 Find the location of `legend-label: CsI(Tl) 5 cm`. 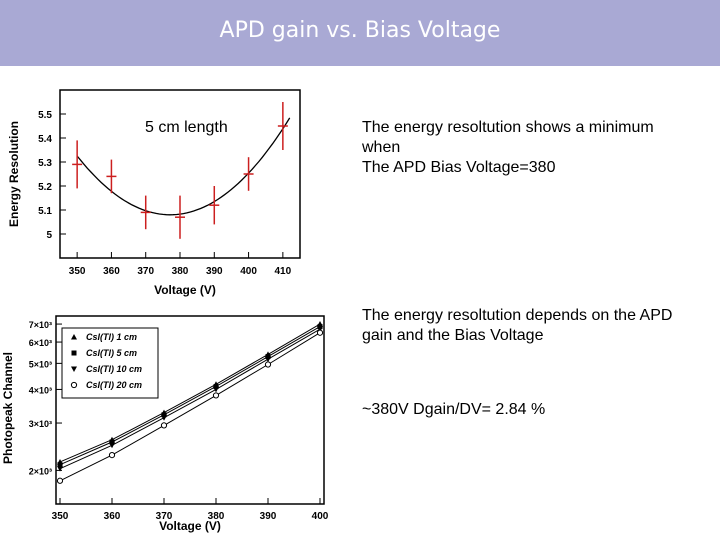

legend-label: CsI(Tl) 5 cm is located at coordinates (111, 353).